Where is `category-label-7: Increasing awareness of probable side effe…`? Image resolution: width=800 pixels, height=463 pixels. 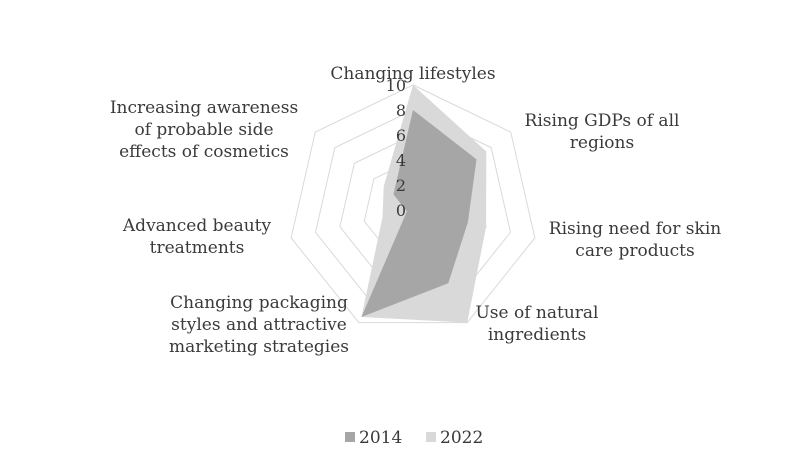 category-label-7: Increasing awareness of probable side effe… is located at coordinates (204, 130).